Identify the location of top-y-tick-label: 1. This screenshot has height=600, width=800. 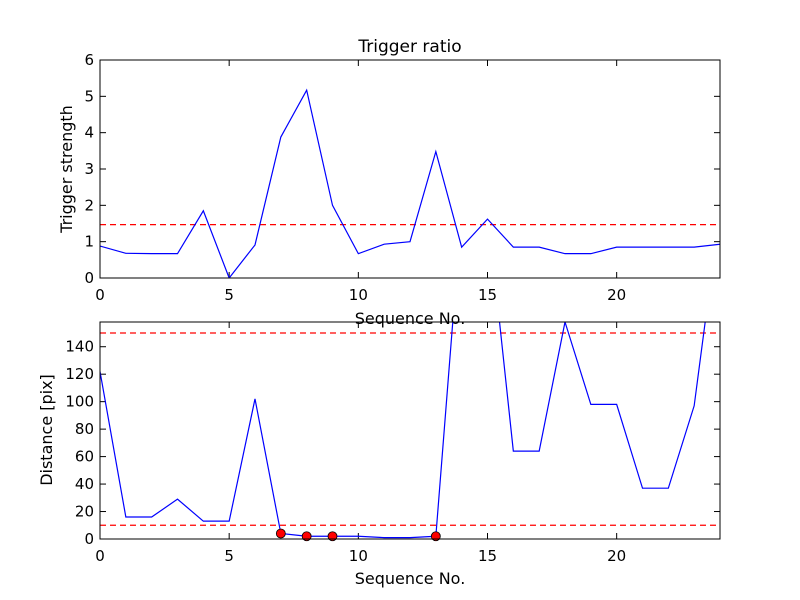
(89, 242).